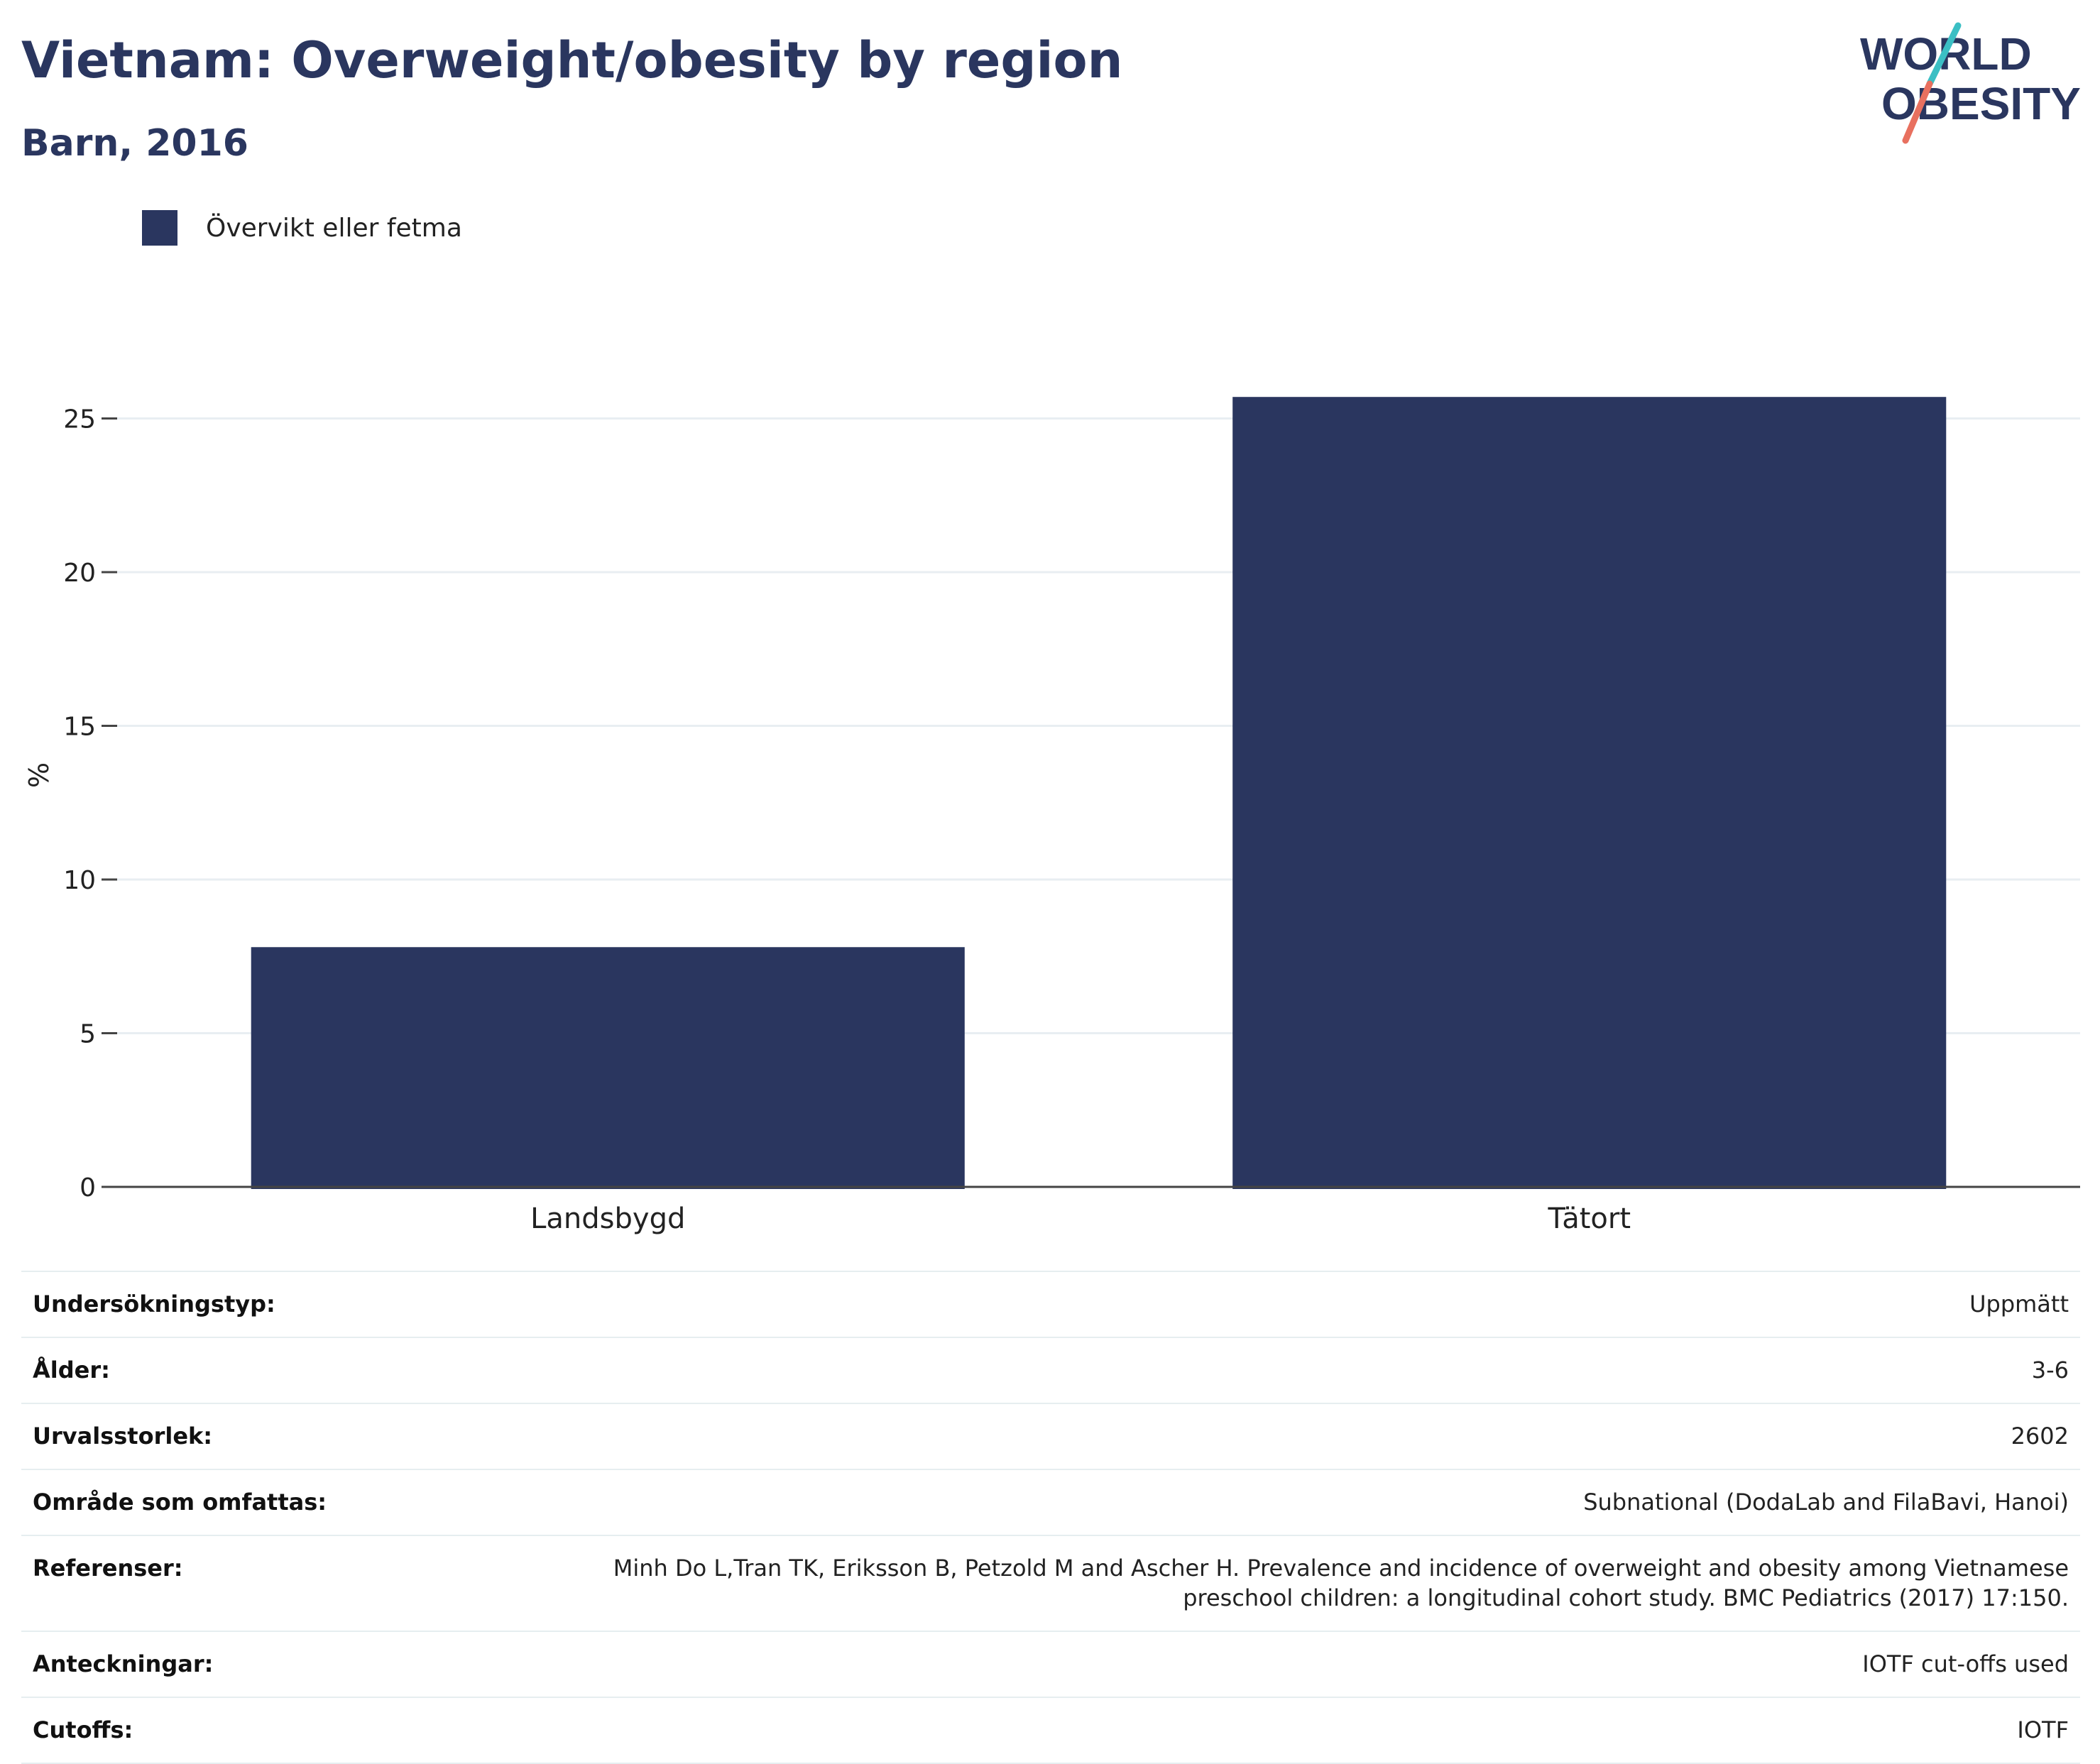 The width and height of the screenshot is (2100, 1764). I want to click on logo-slash-bottom, so click(1917, 112).